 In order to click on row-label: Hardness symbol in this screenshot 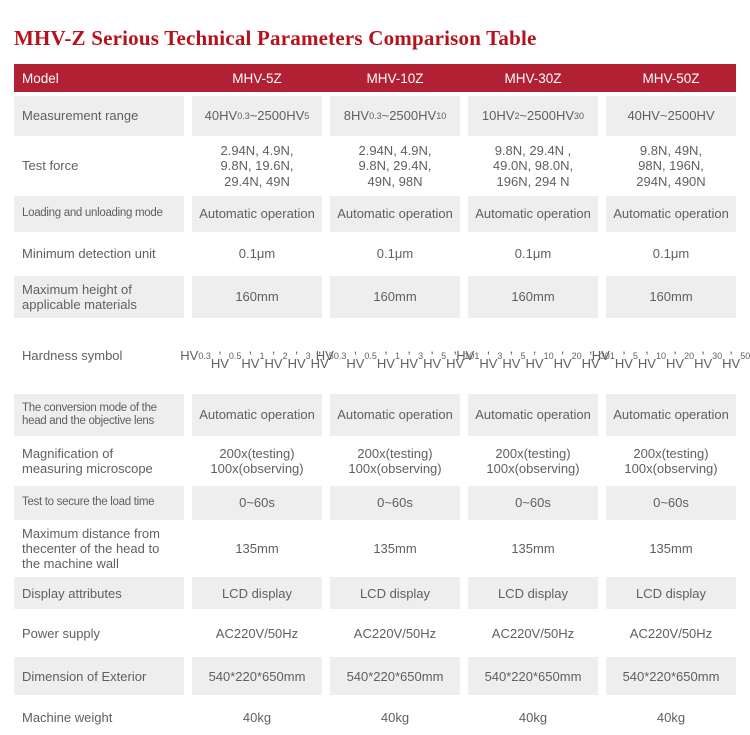, I will do `click(72, 356)`.